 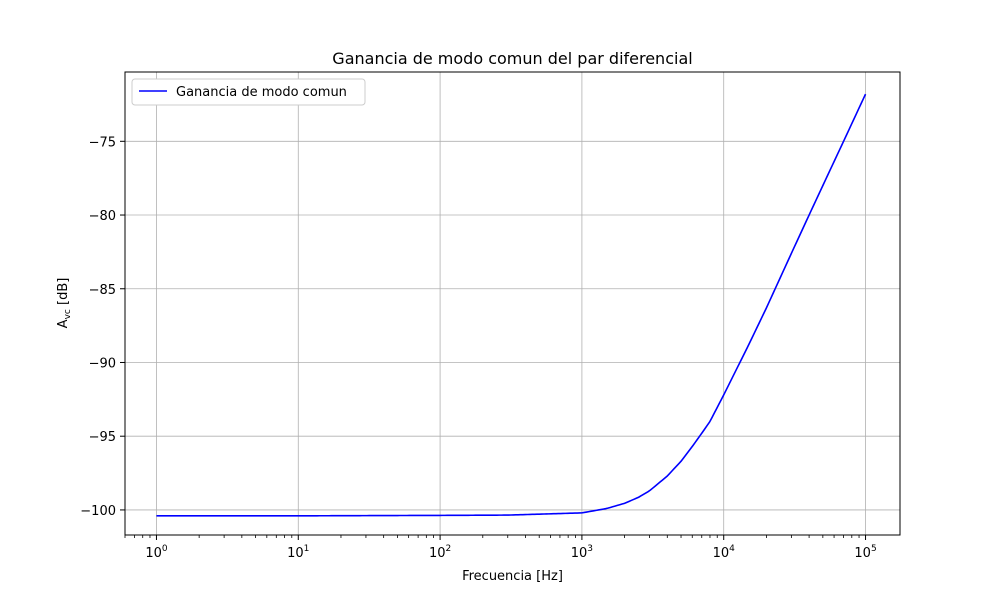 What do you see at coordinates (590, 549) in the screenshot?
I see `x-tick-label-exponent: 3` at bounding box center [590, 549].